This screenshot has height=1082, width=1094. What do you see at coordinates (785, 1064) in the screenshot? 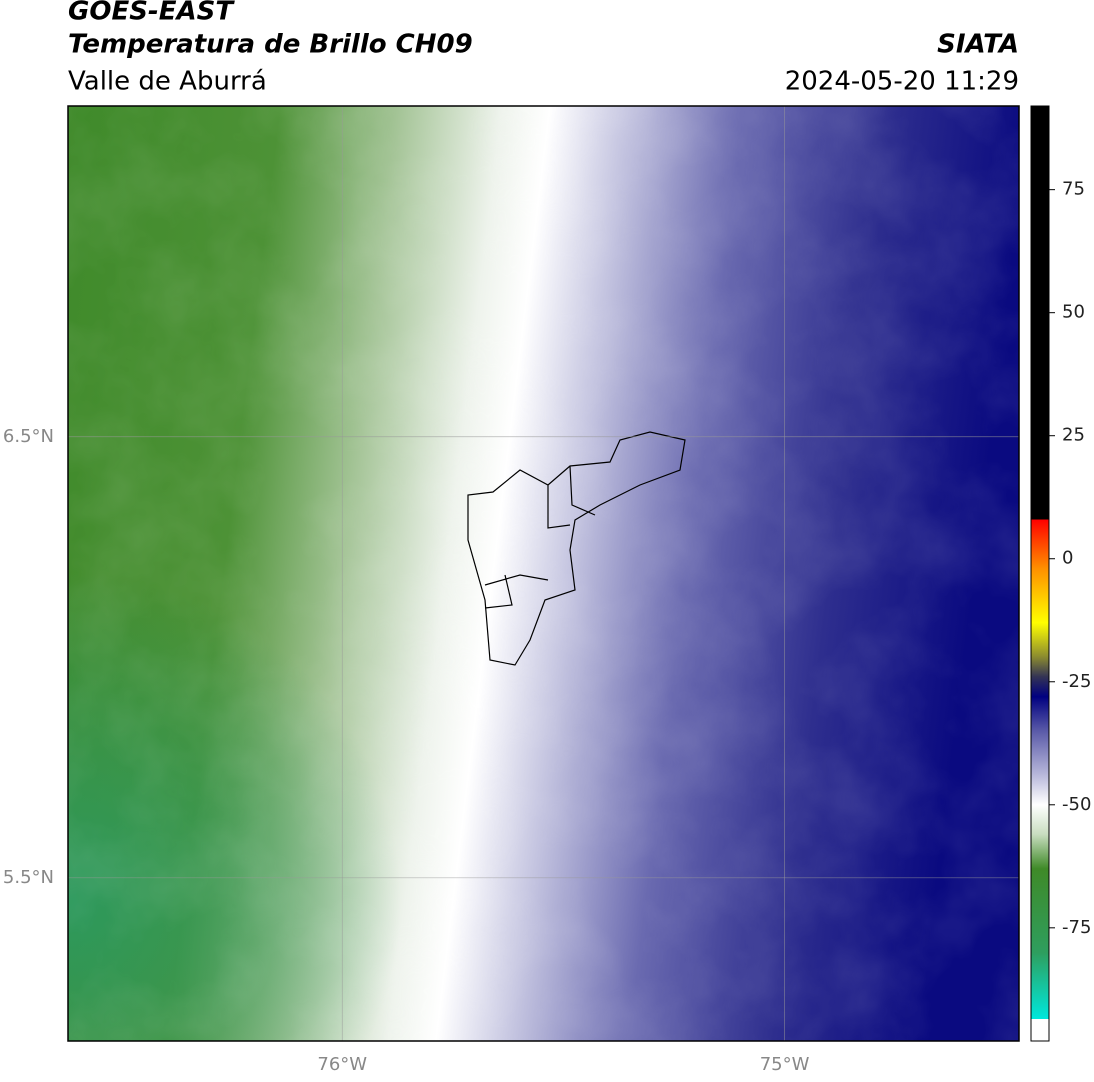
I see `lon-label: 75°W` at bounding box center [785, 1064].